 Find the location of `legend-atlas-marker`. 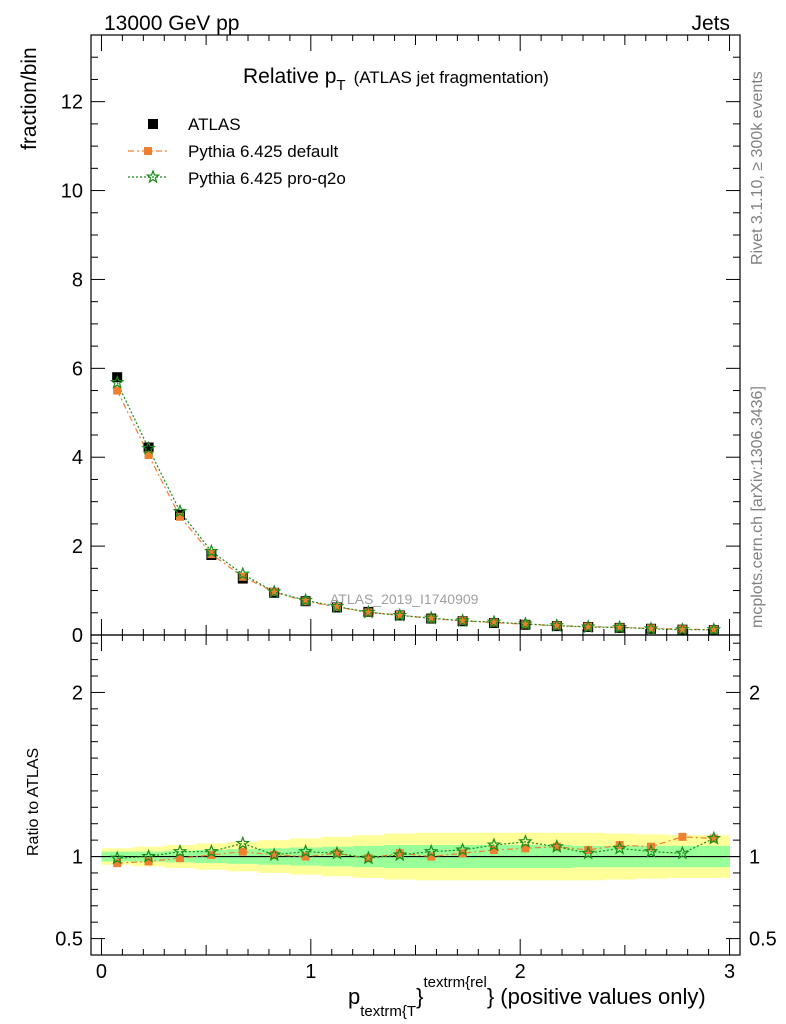

legend-atlas-marker is located at coordinates (153, 124).